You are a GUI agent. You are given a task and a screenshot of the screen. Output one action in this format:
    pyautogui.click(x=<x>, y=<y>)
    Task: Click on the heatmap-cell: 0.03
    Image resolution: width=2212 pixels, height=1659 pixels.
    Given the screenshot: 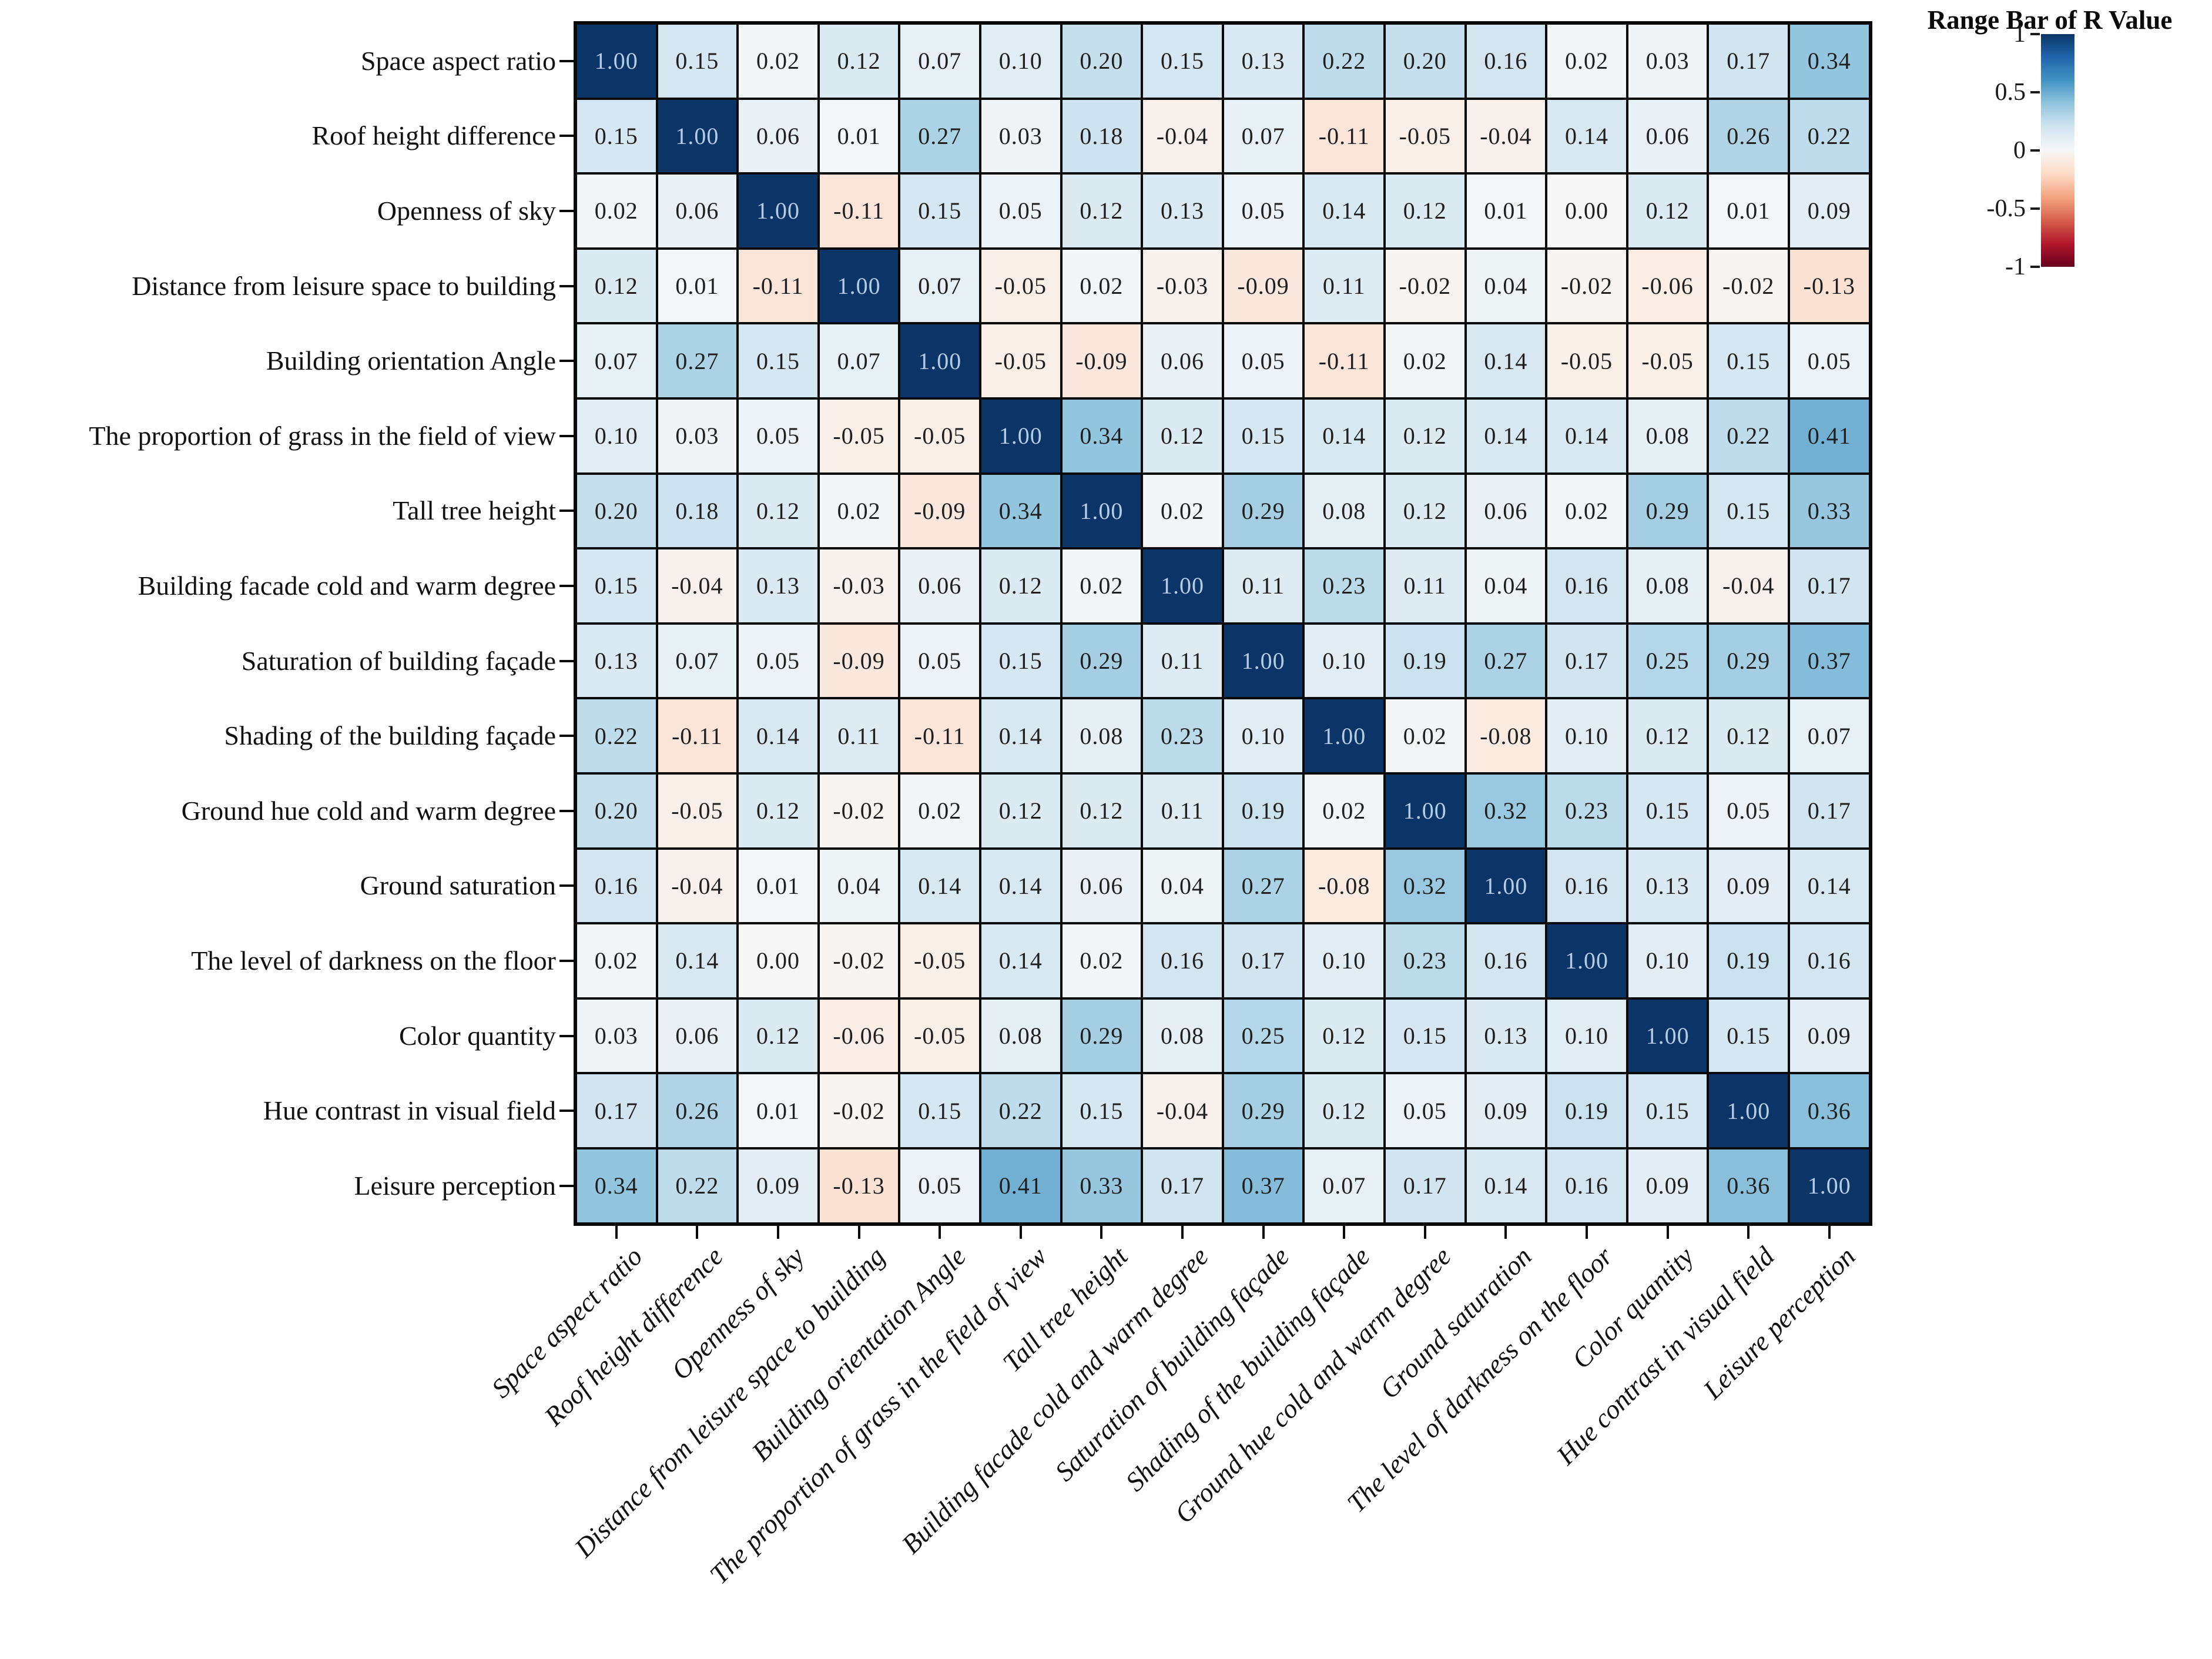 What is the action you would take?
    pyautogui.click(x=616, y=1036)
    